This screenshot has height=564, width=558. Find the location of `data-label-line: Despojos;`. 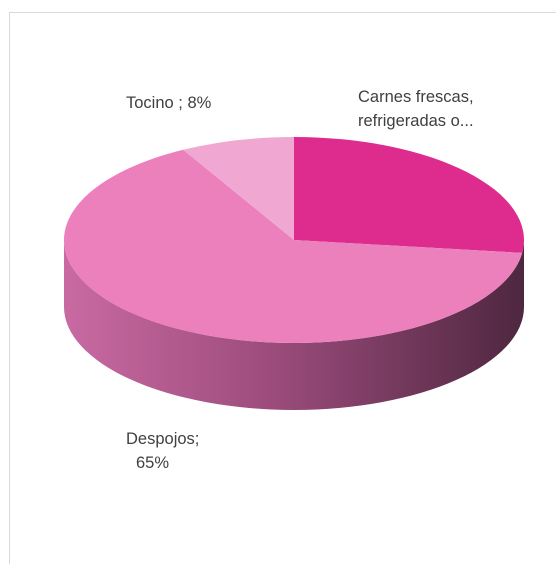

data-label-line: Despojos; is located at coordinates (162, 439).